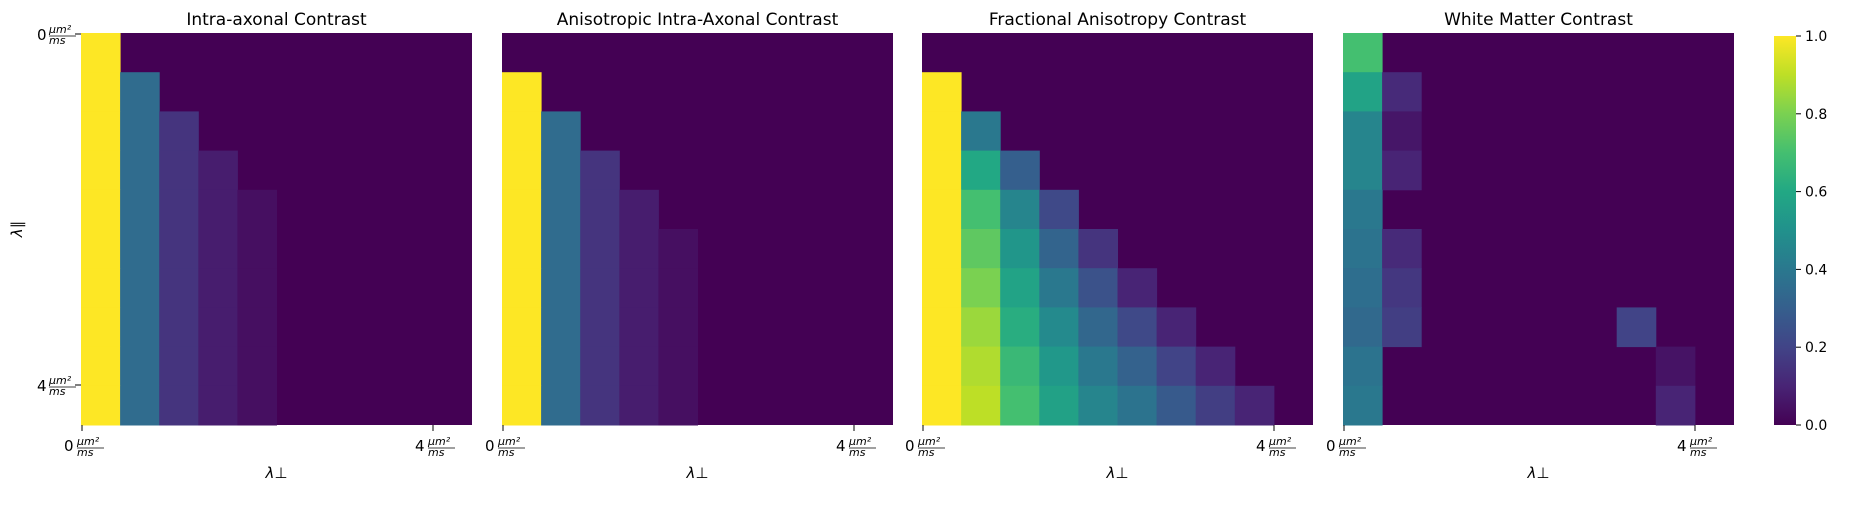 Image resolution: width=1862 pixels, height=507 pixels. Describe the element at coordinates (17, 229) in the screenshot. I see `y-axis-label: λ∥` at that location.